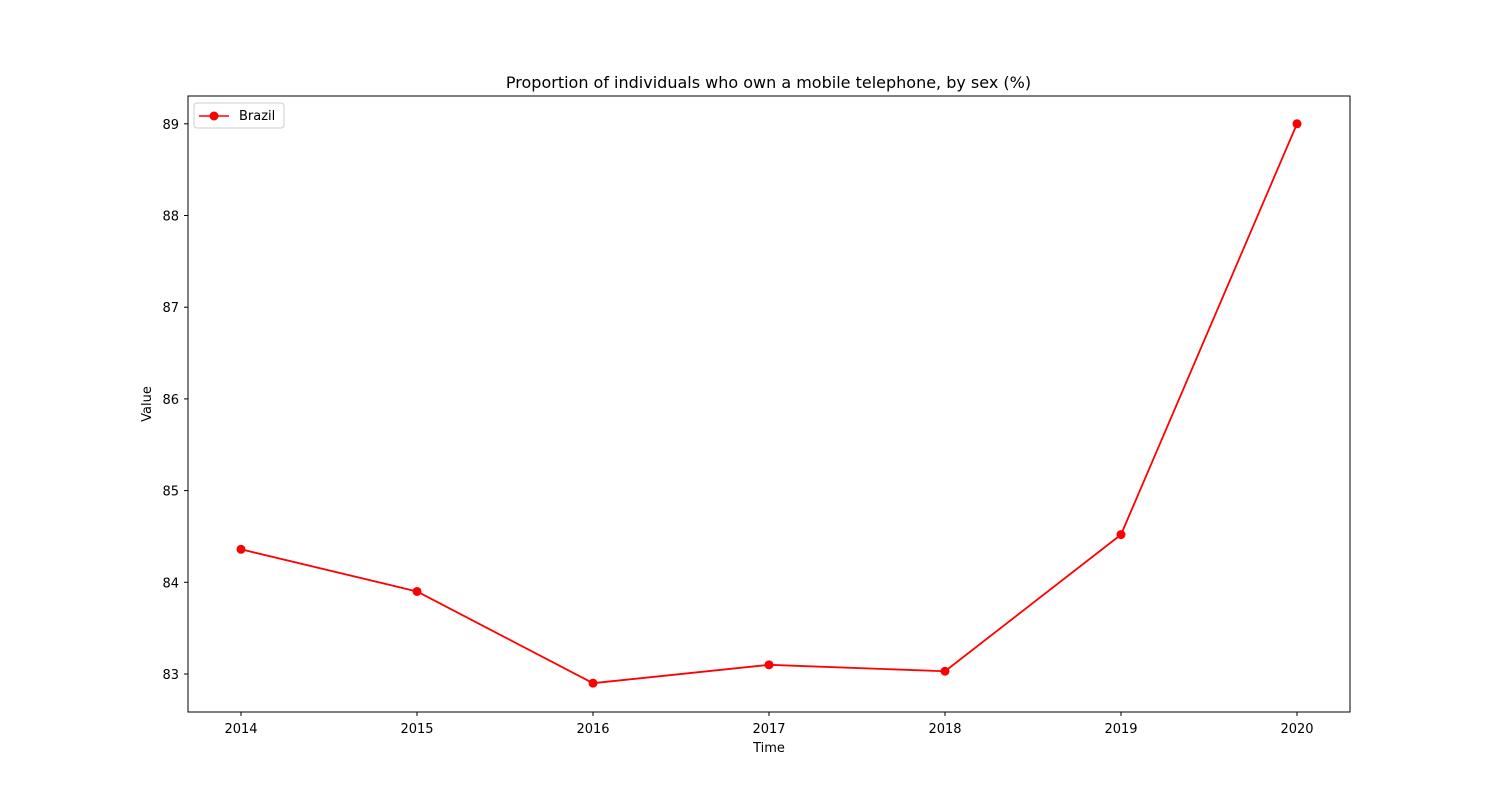 This screenshot has width=1500, height=800. What do you see at coordinates (170, 492) in the screenshot?
I see `y-tick-label: 85` at bounding box center [170, 492].